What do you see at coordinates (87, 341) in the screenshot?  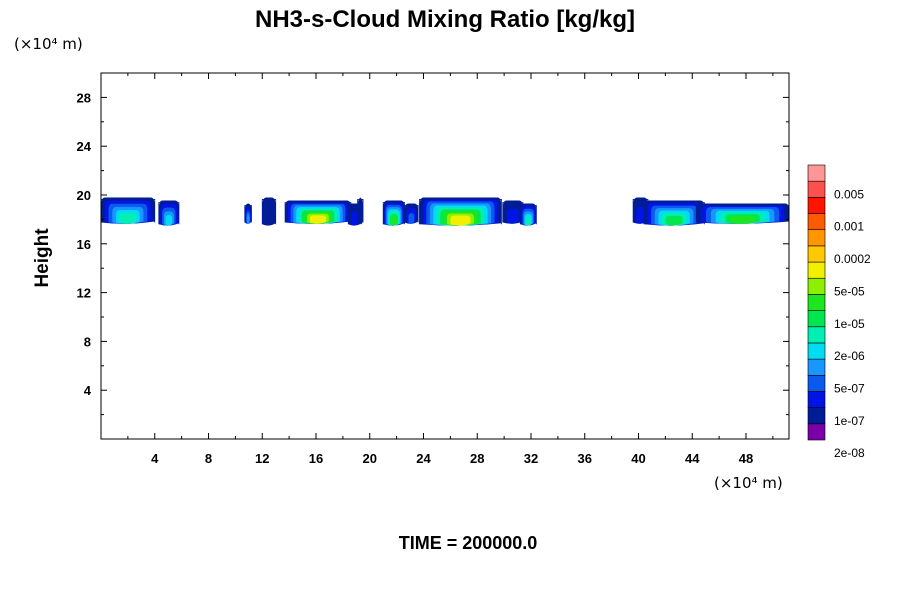 I see `y-tick-label: 8` at bounding box center [87, 341].